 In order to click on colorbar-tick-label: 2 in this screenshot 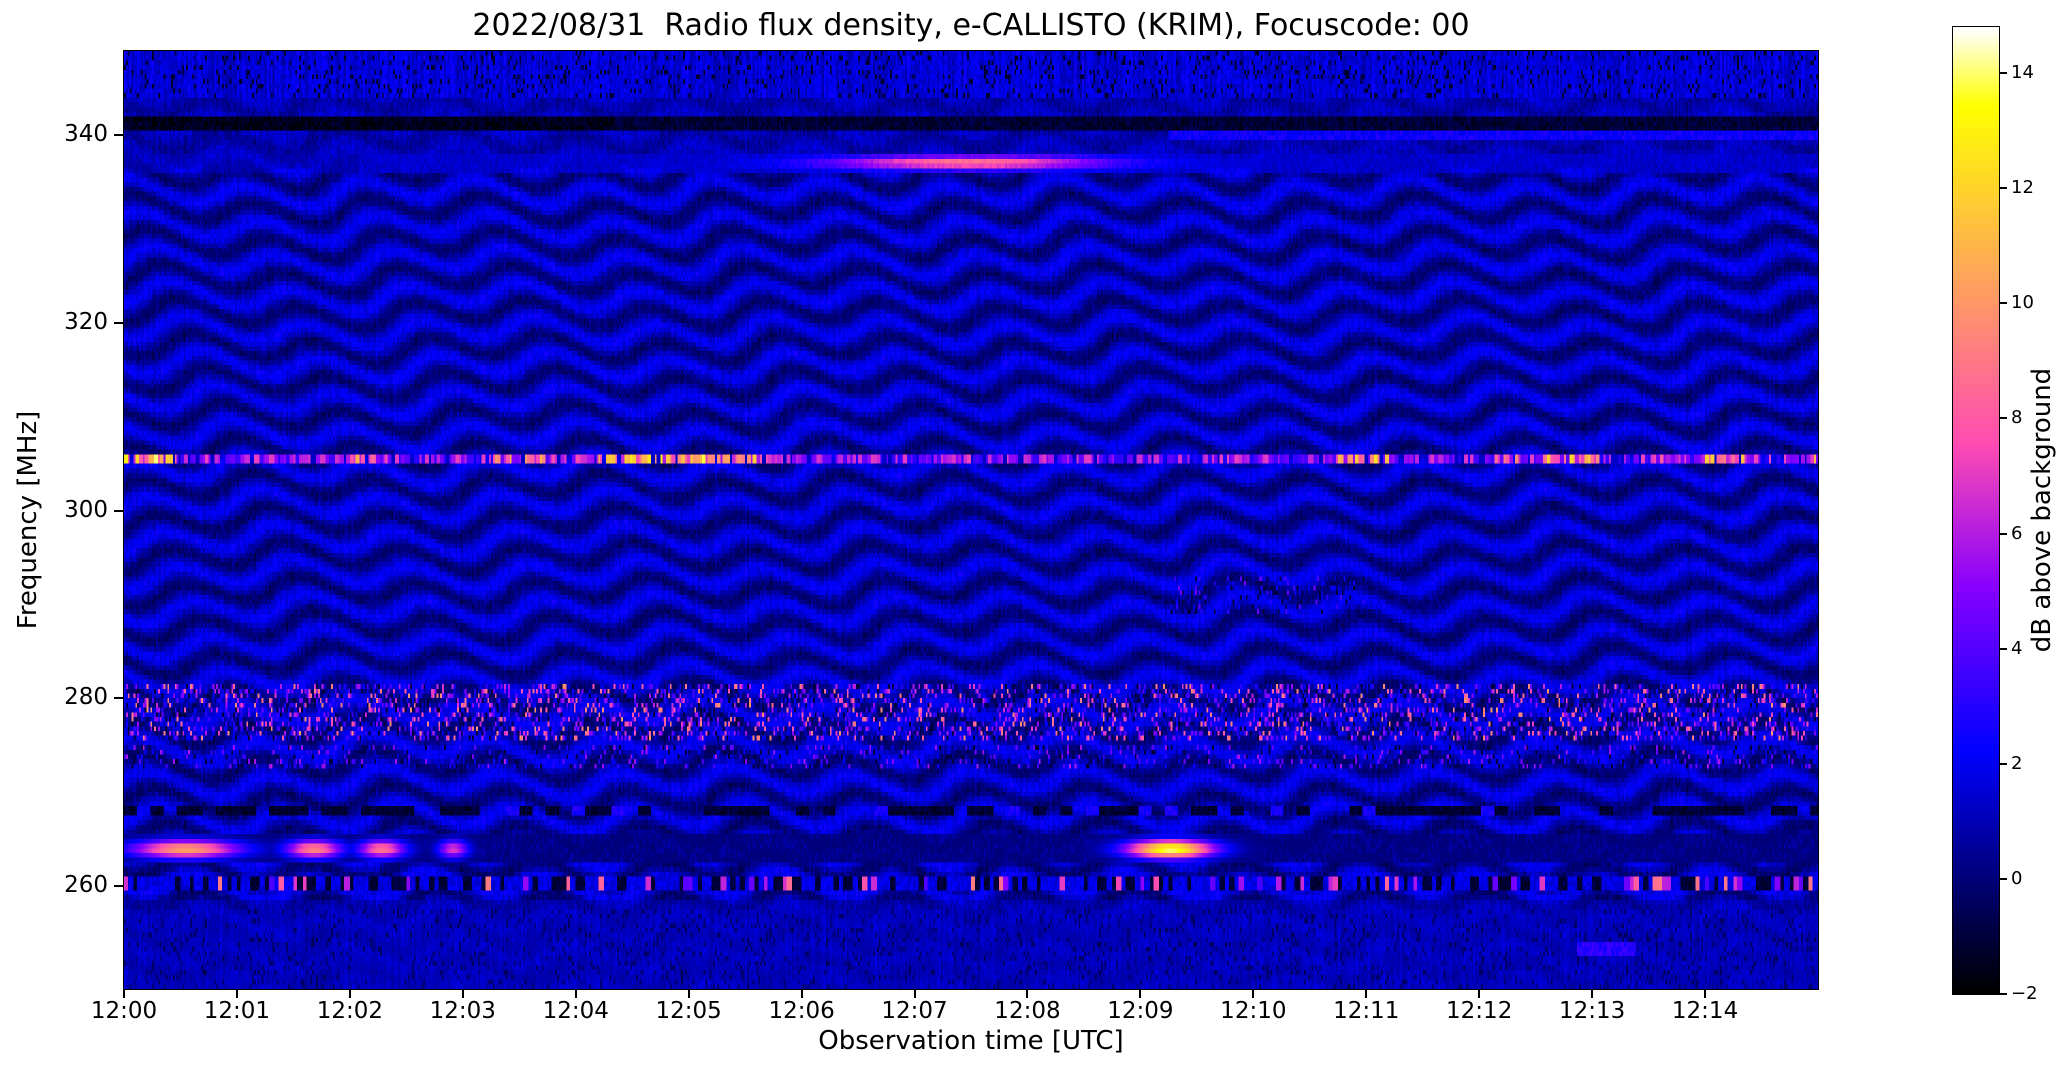, I will do `click(2017, 763)`.